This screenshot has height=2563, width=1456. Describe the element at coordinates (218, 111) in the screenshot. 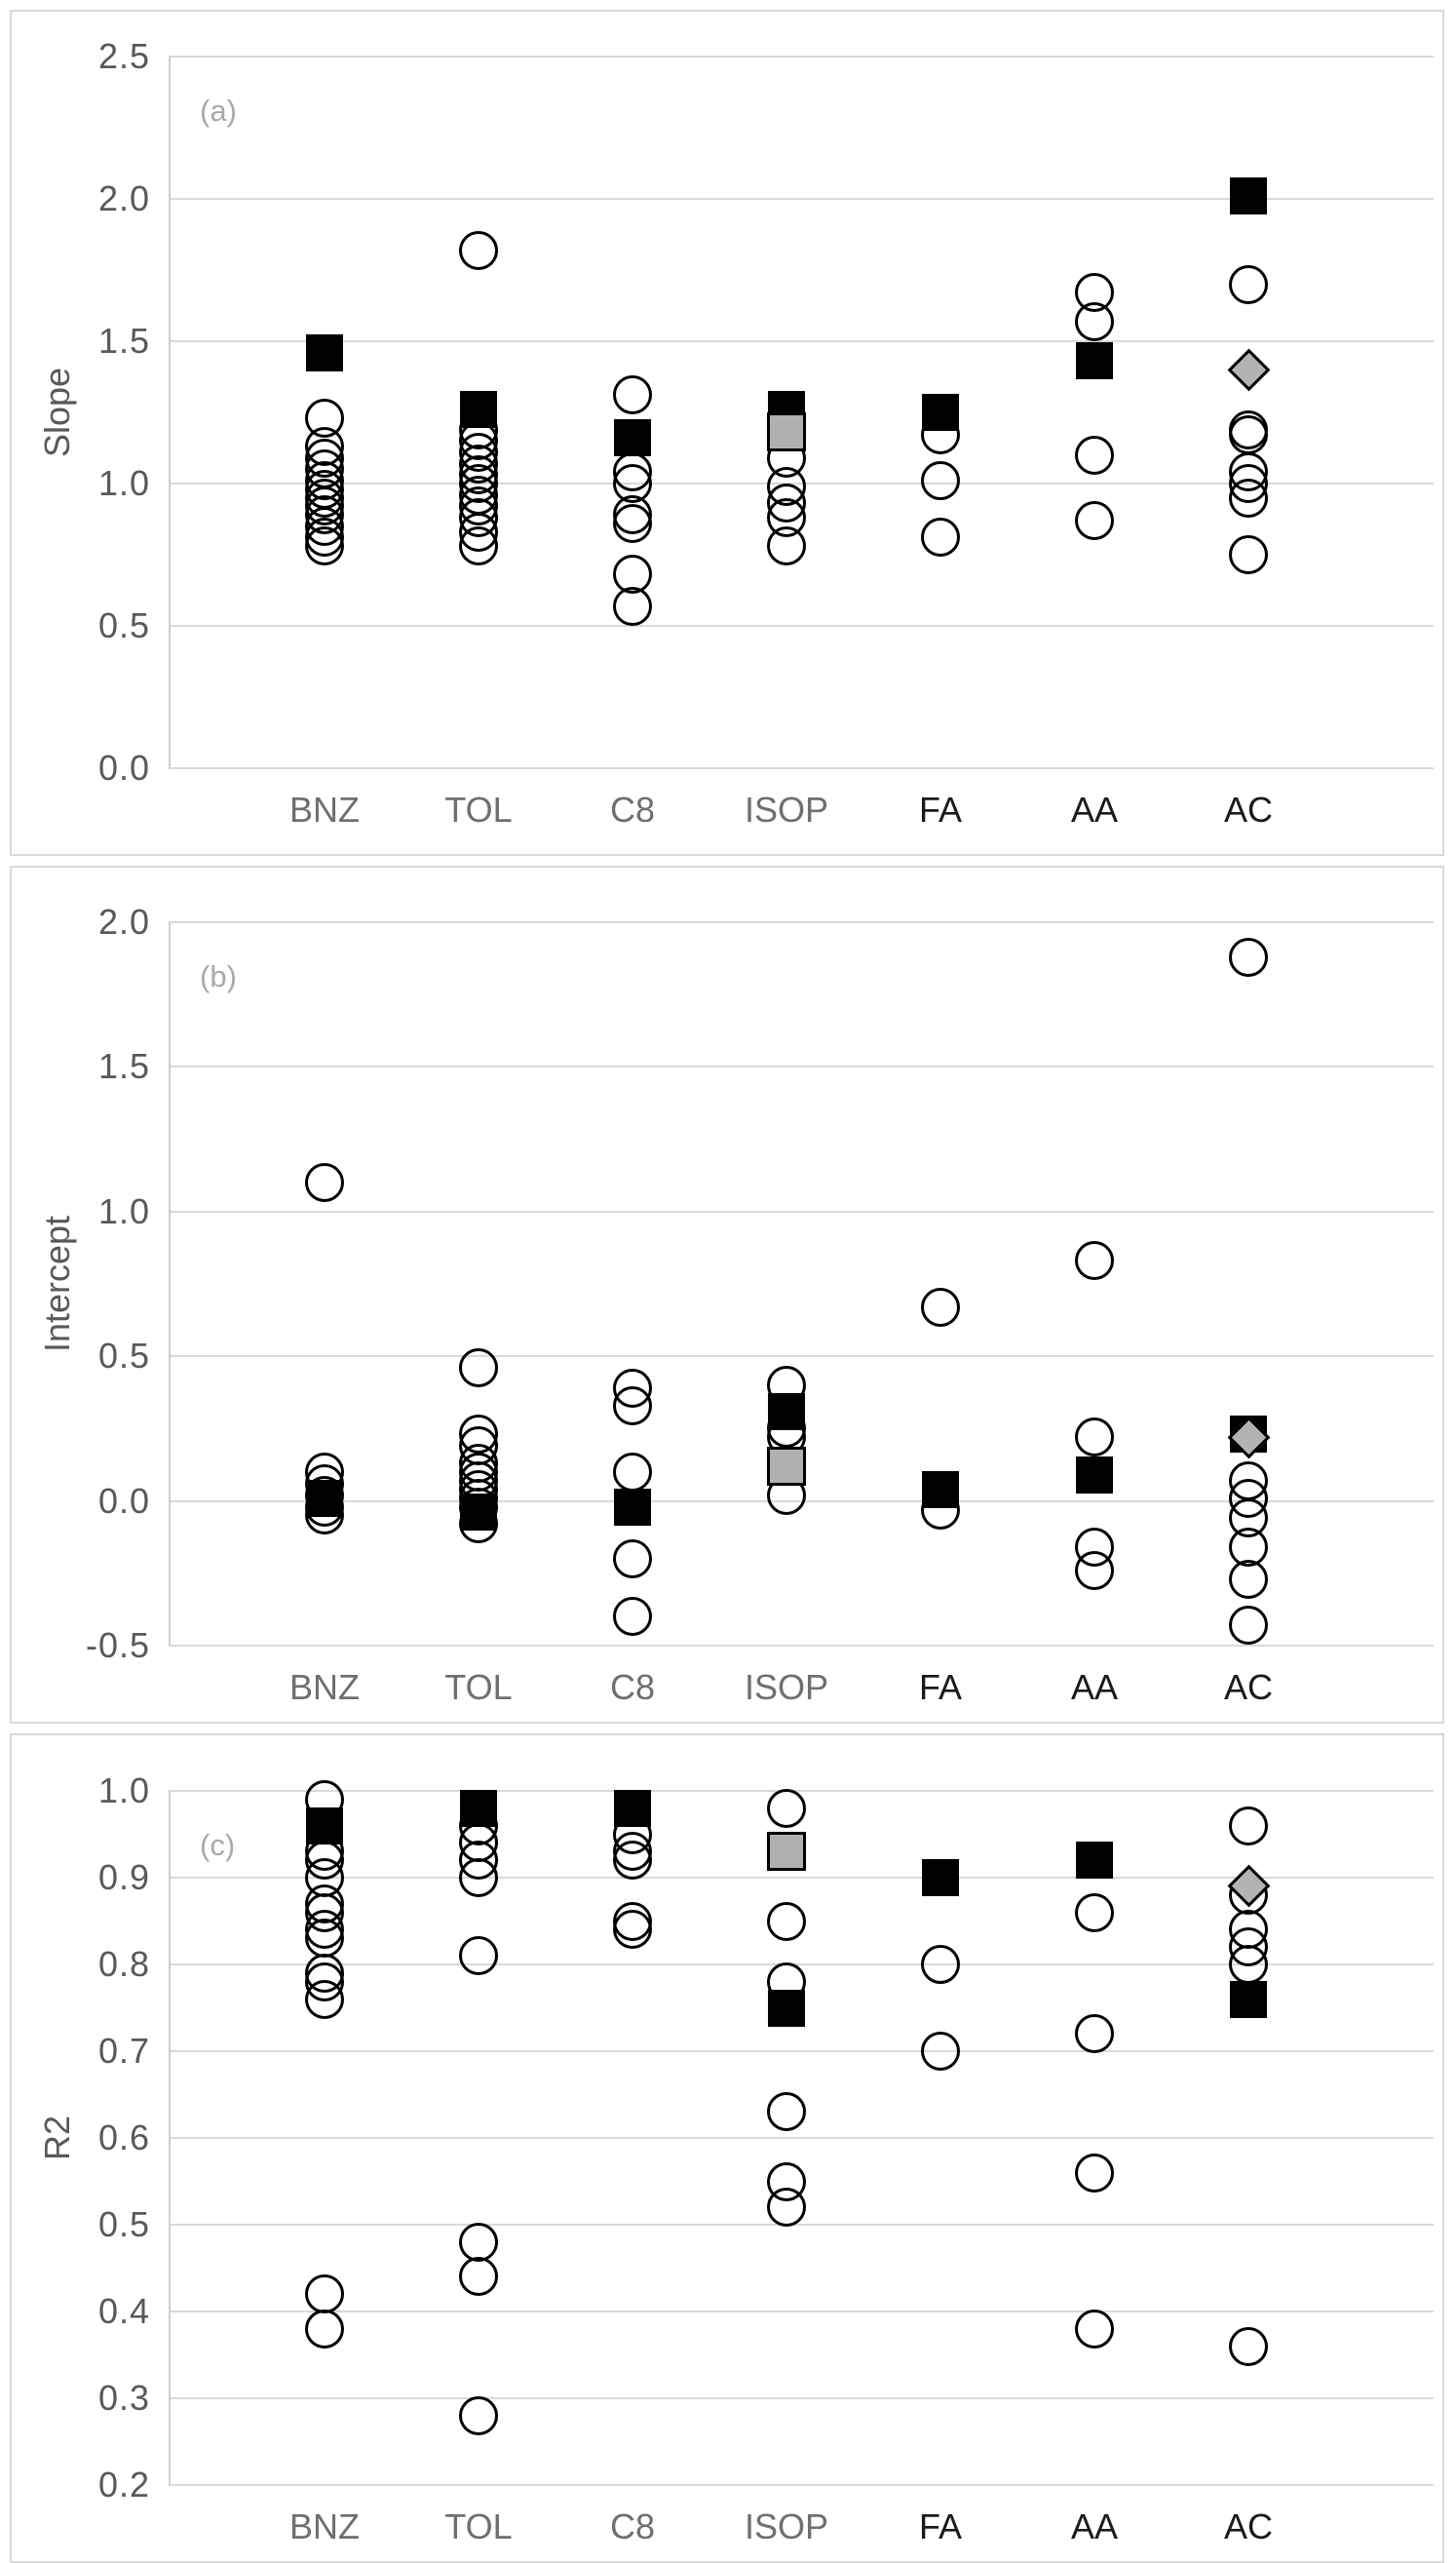

I see `panel-a-label: (a)` at that location.